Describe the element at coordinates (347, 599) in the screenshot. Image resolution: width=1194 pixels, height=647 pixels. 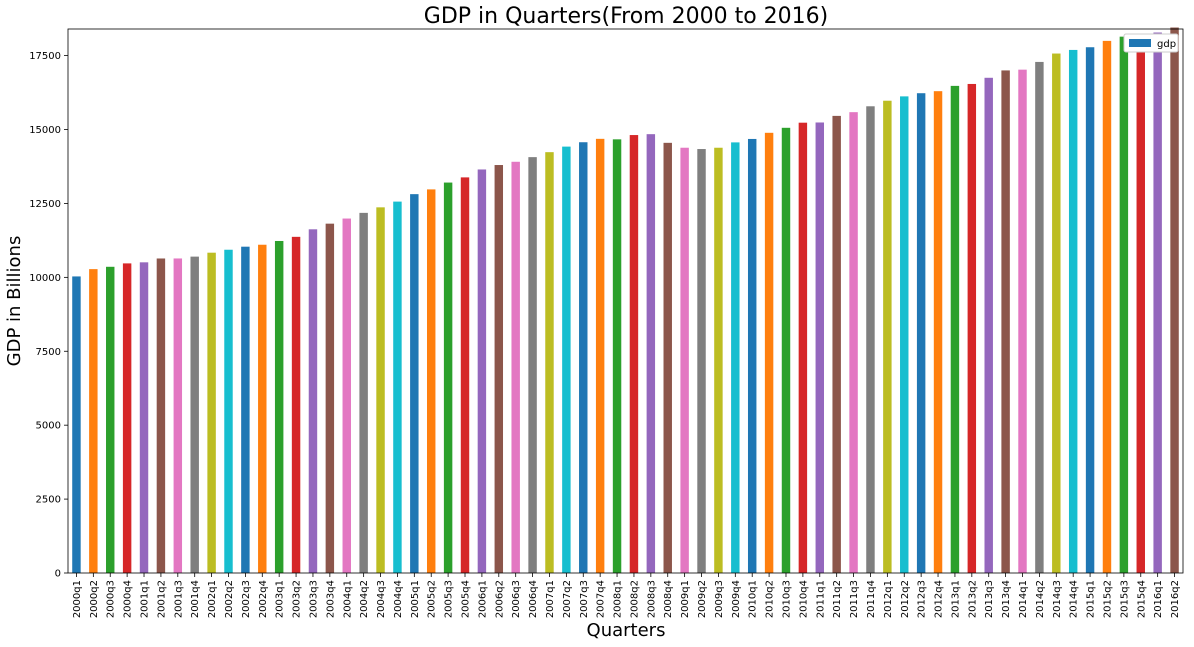
I see `x-tick-label: 2004q1` at that location.